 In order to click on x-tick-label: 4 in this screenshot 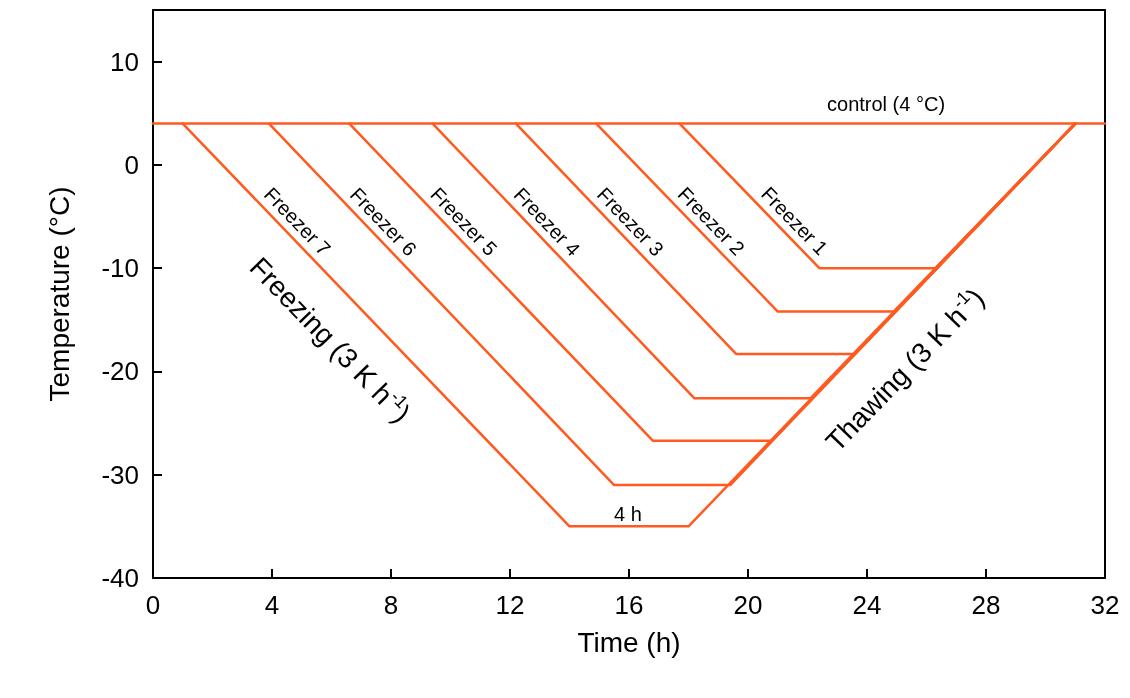, I will do `click(272, 605)`.